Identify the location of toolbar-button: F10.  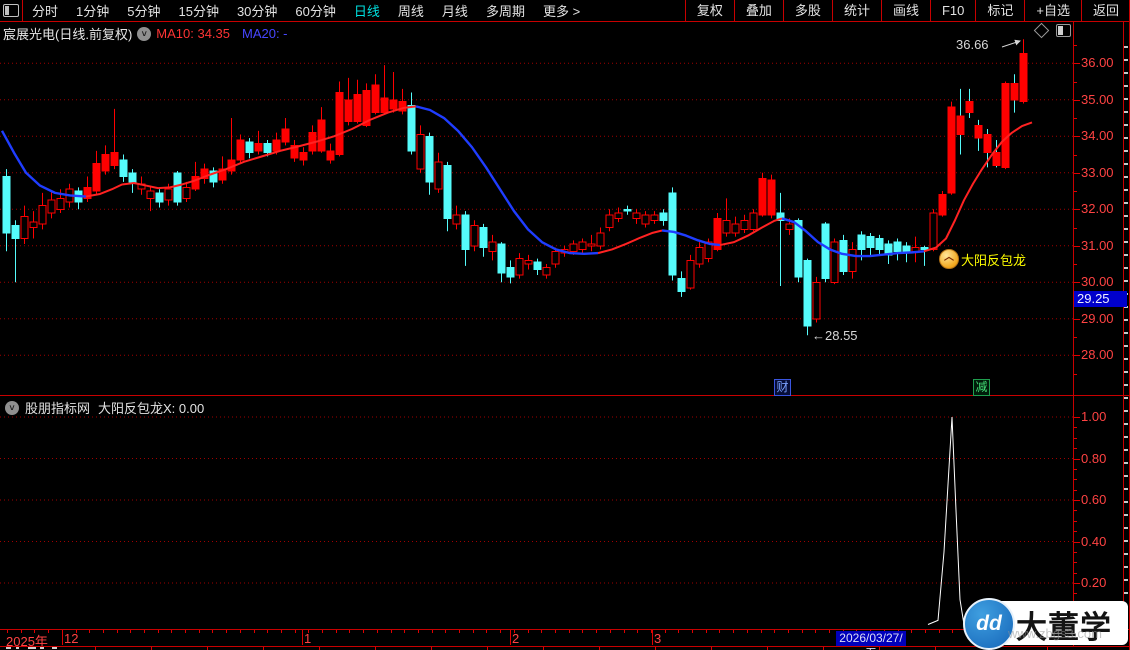
(952, 10).